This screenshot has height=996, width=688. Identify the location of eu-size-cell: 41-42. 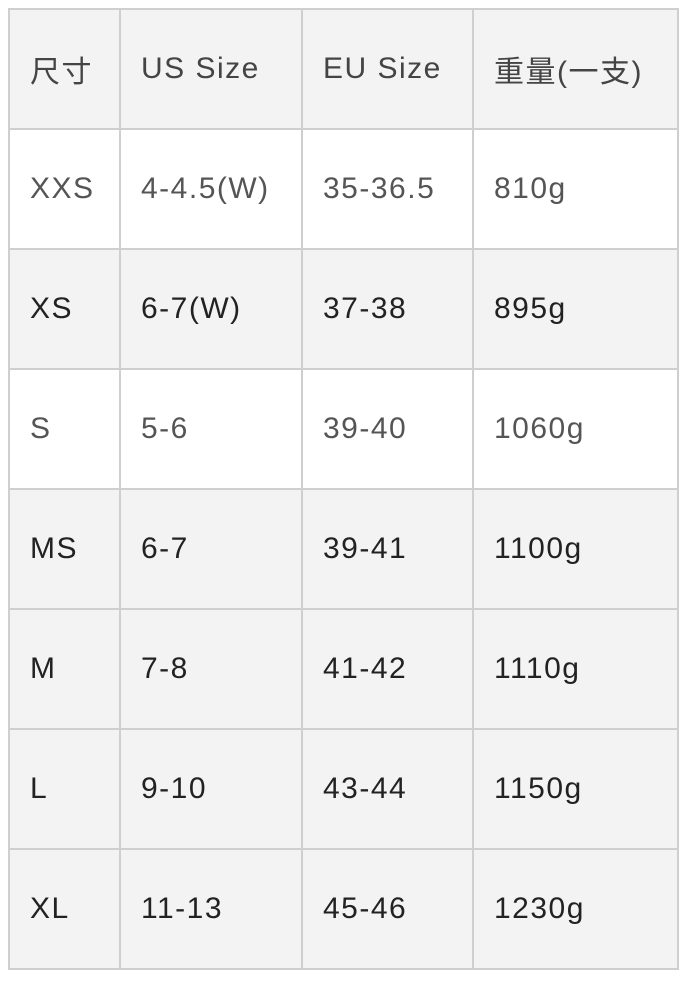
(387, 669).